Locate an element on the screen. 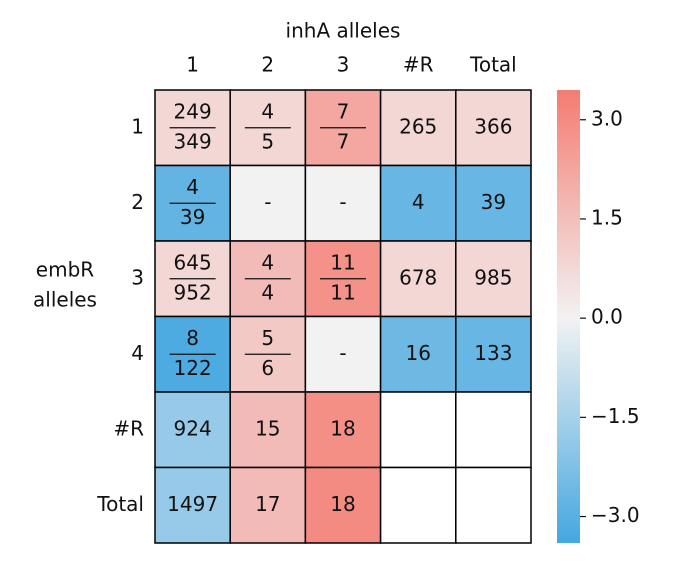 This screenshot has height=571, width=687. cell-numerator: 249 is located at coordinates (193, 111).